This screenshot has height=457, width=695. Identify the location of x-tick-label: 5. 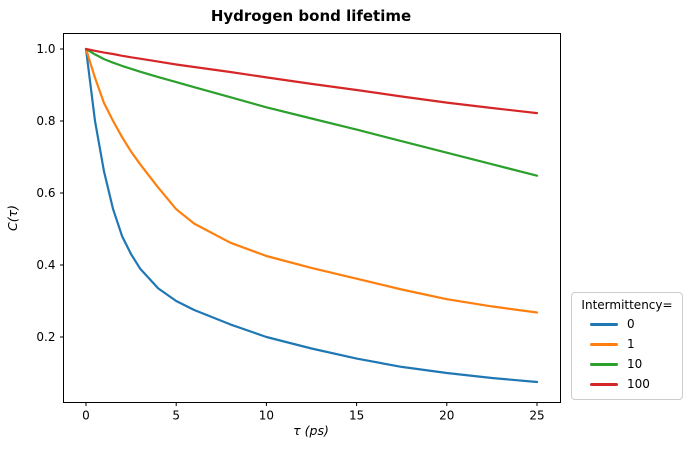
(176, 416).